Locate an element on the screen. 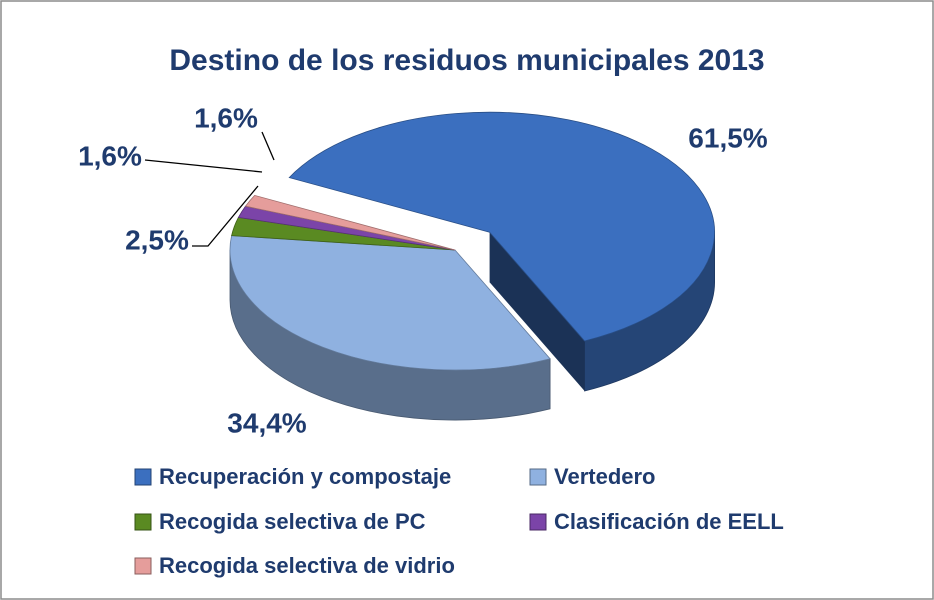 This screenshot has height=600, width=934. legend-label: Clasificación de EELL is located at coordinates (669, 521).